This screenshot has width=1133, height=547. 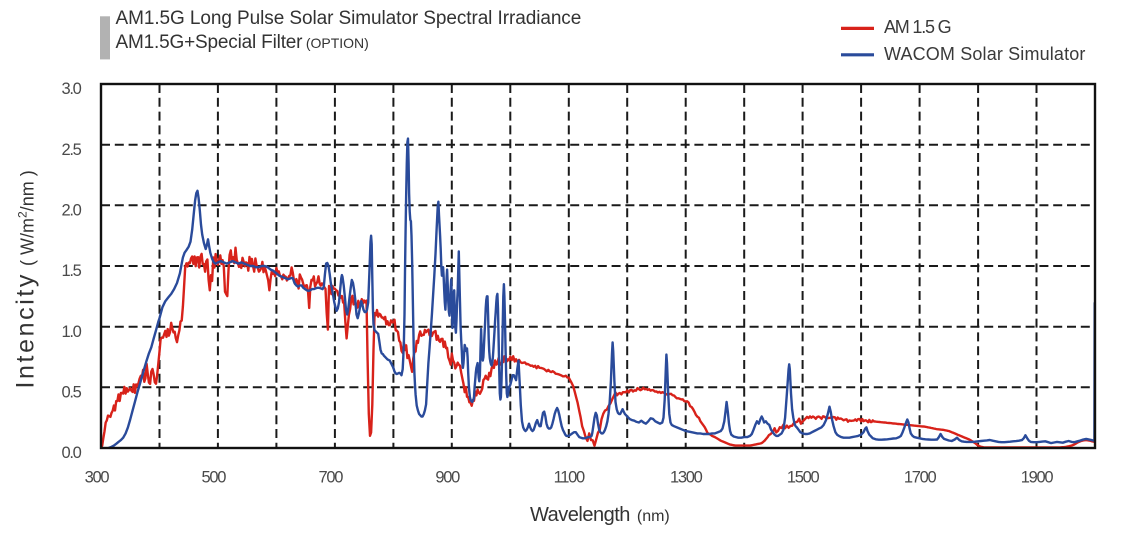 What do you see at coordinates (71, 332) in the screenshot?
I see `svg-text: 1.0` at bounding box center [71, 332].